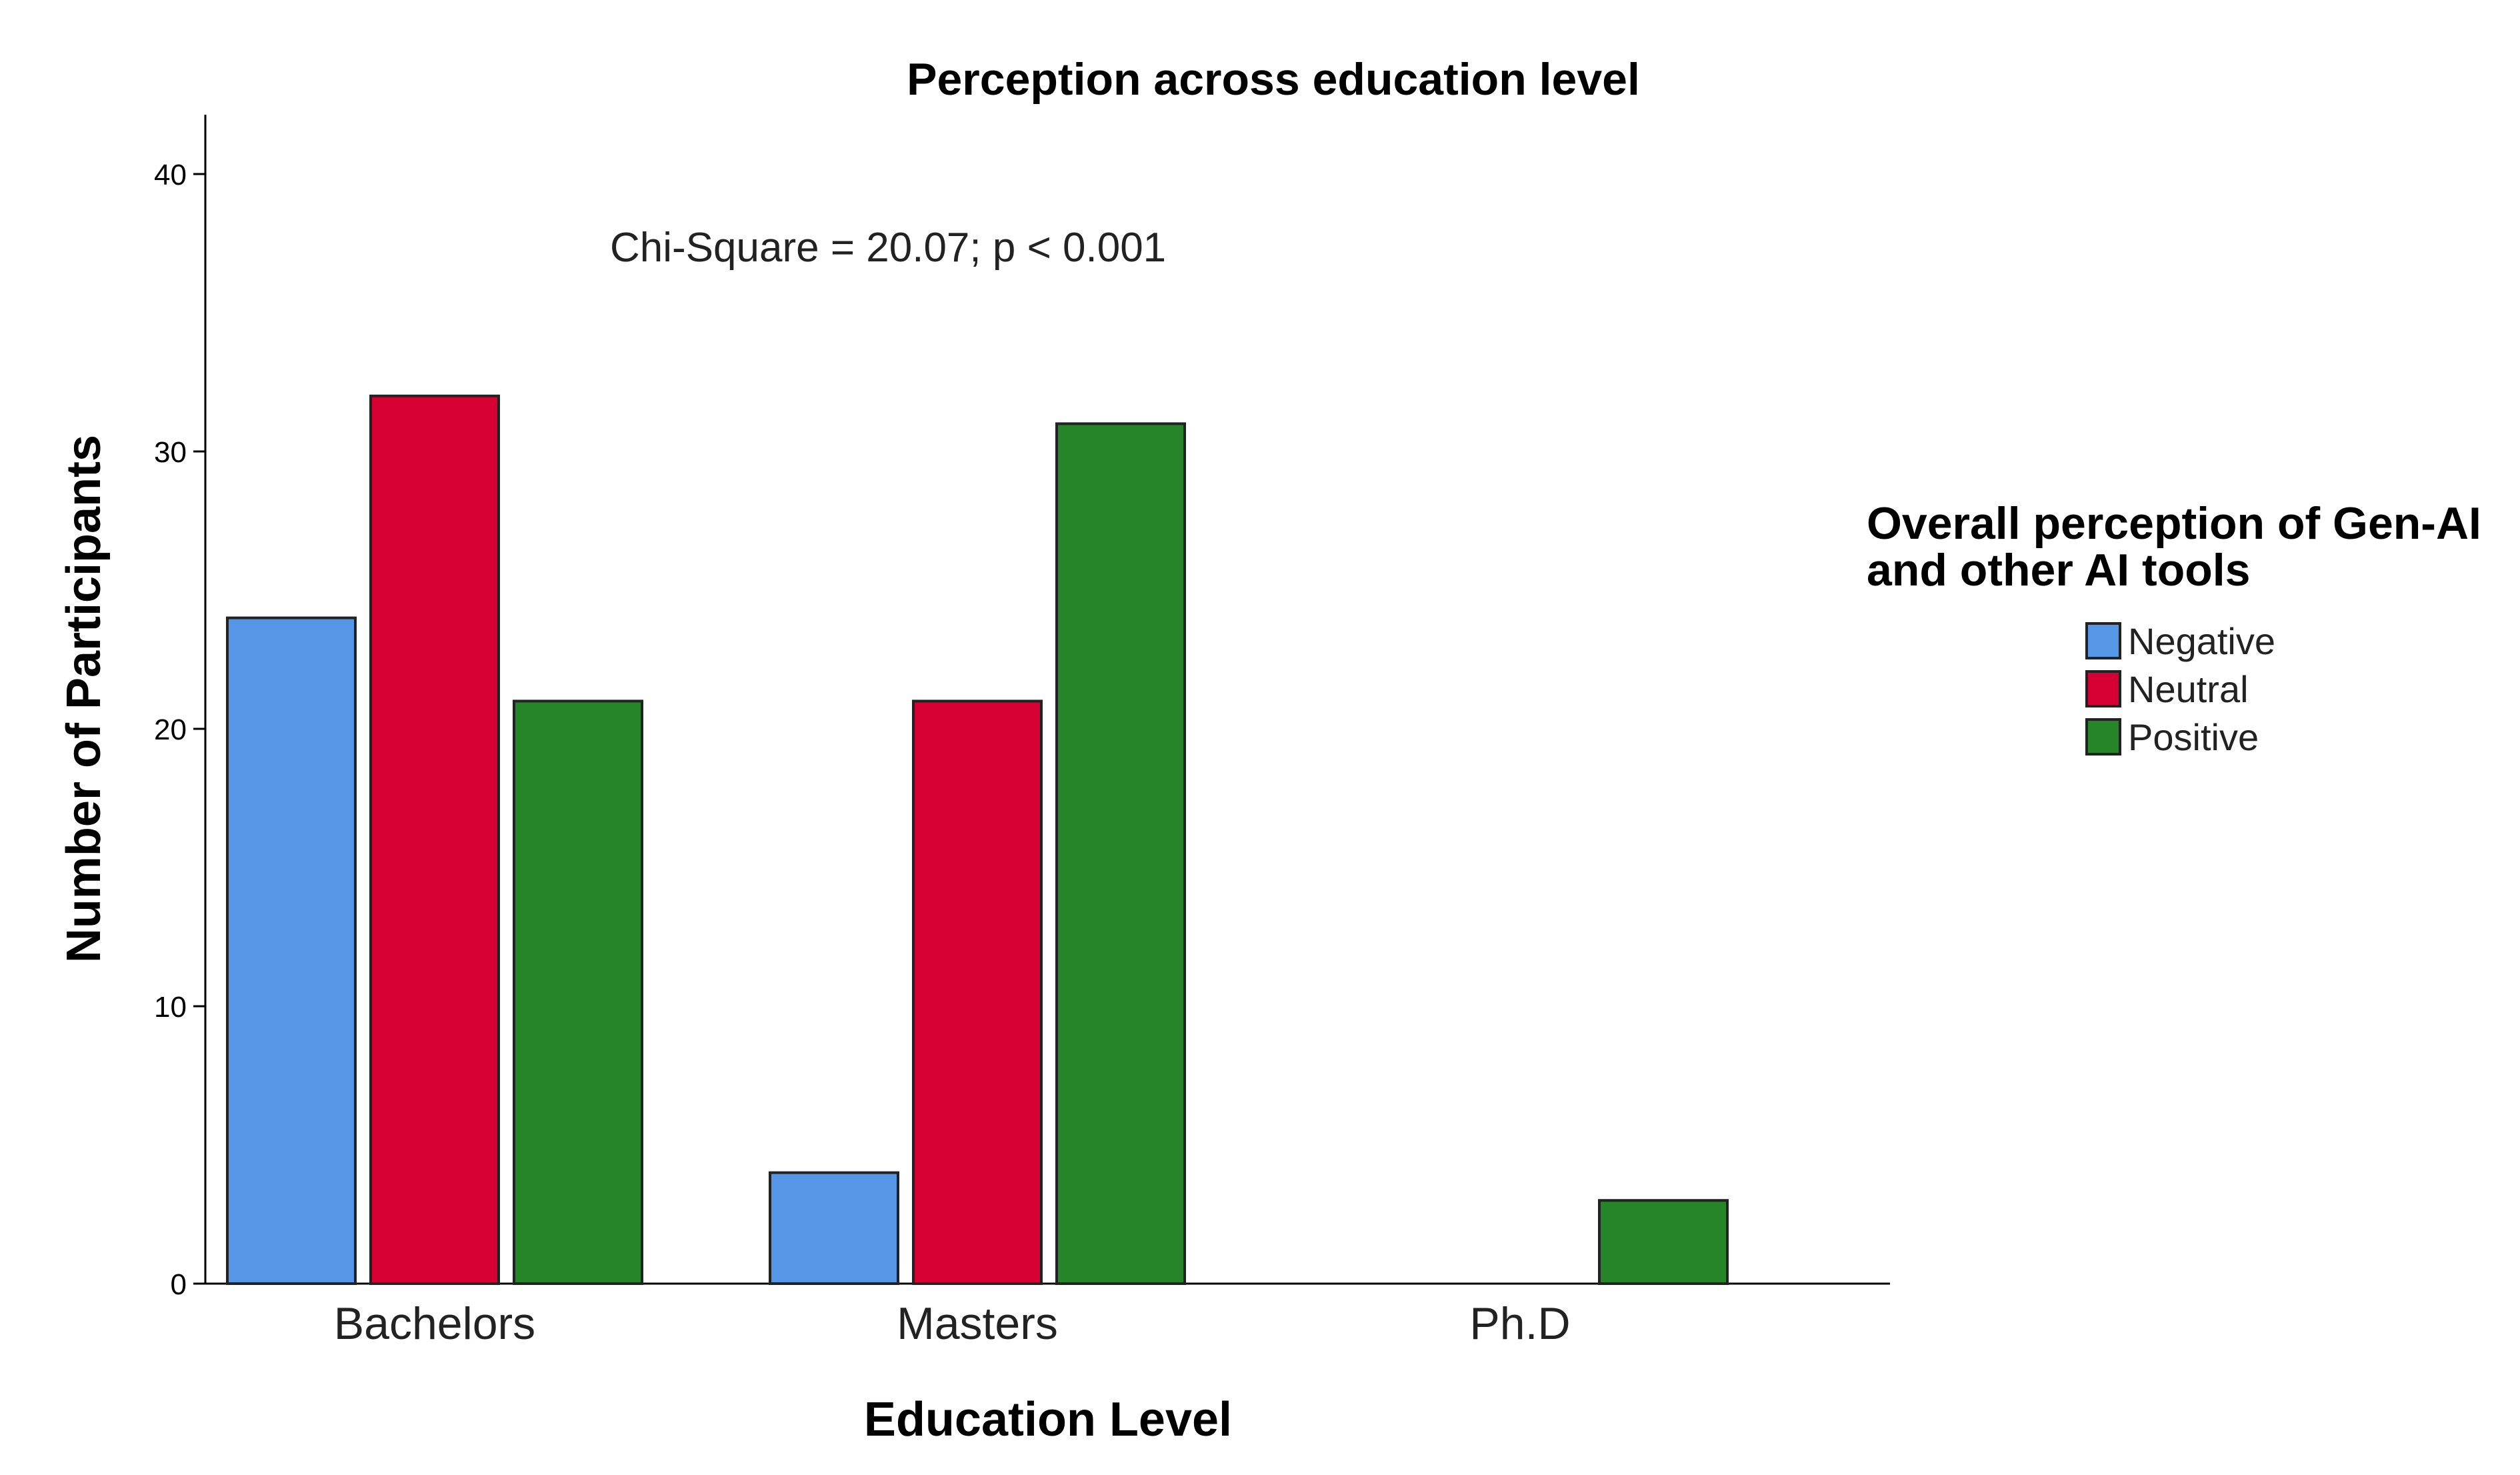 The image size is (2520, 1475). I want to click on y-tick-group: 0 10 20 30 40, so click(179, 730).